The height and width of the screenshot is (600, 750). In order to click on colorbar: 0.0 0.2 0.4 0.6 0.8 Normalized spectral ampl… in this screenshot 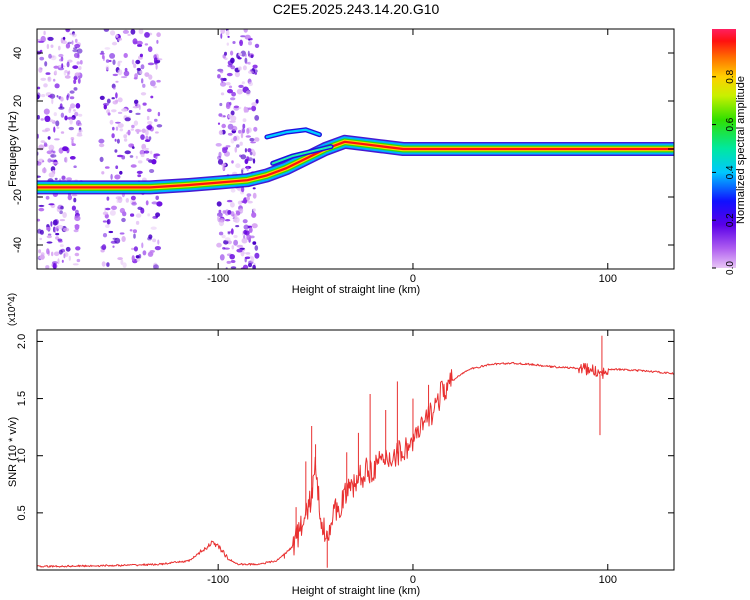, I will do `click(729, 152)`.